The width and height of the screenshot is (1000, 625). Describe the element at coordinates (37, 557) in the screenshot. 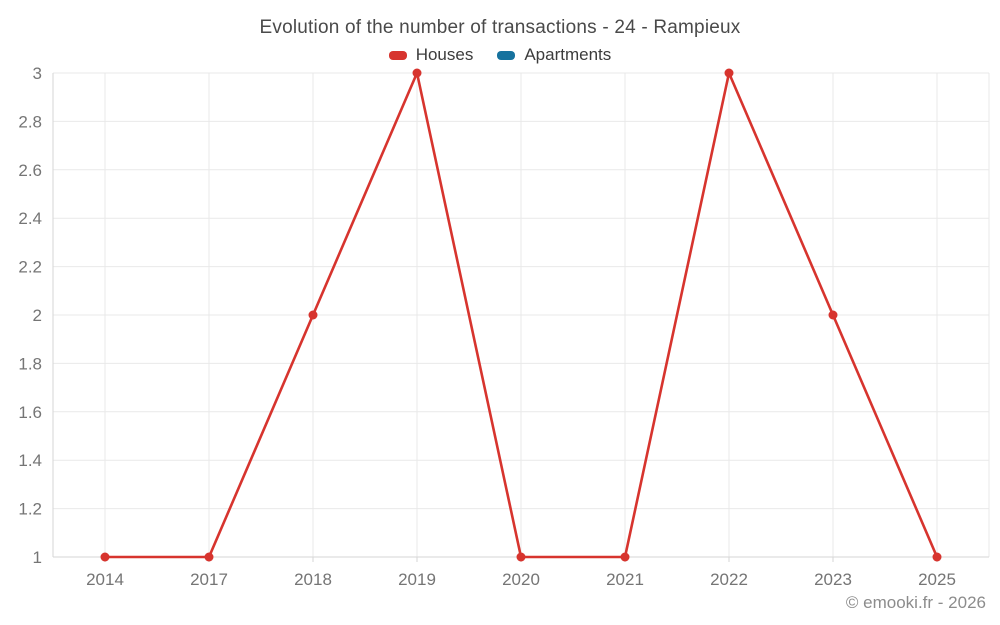

I see `y-tick-label: 1` at that location.